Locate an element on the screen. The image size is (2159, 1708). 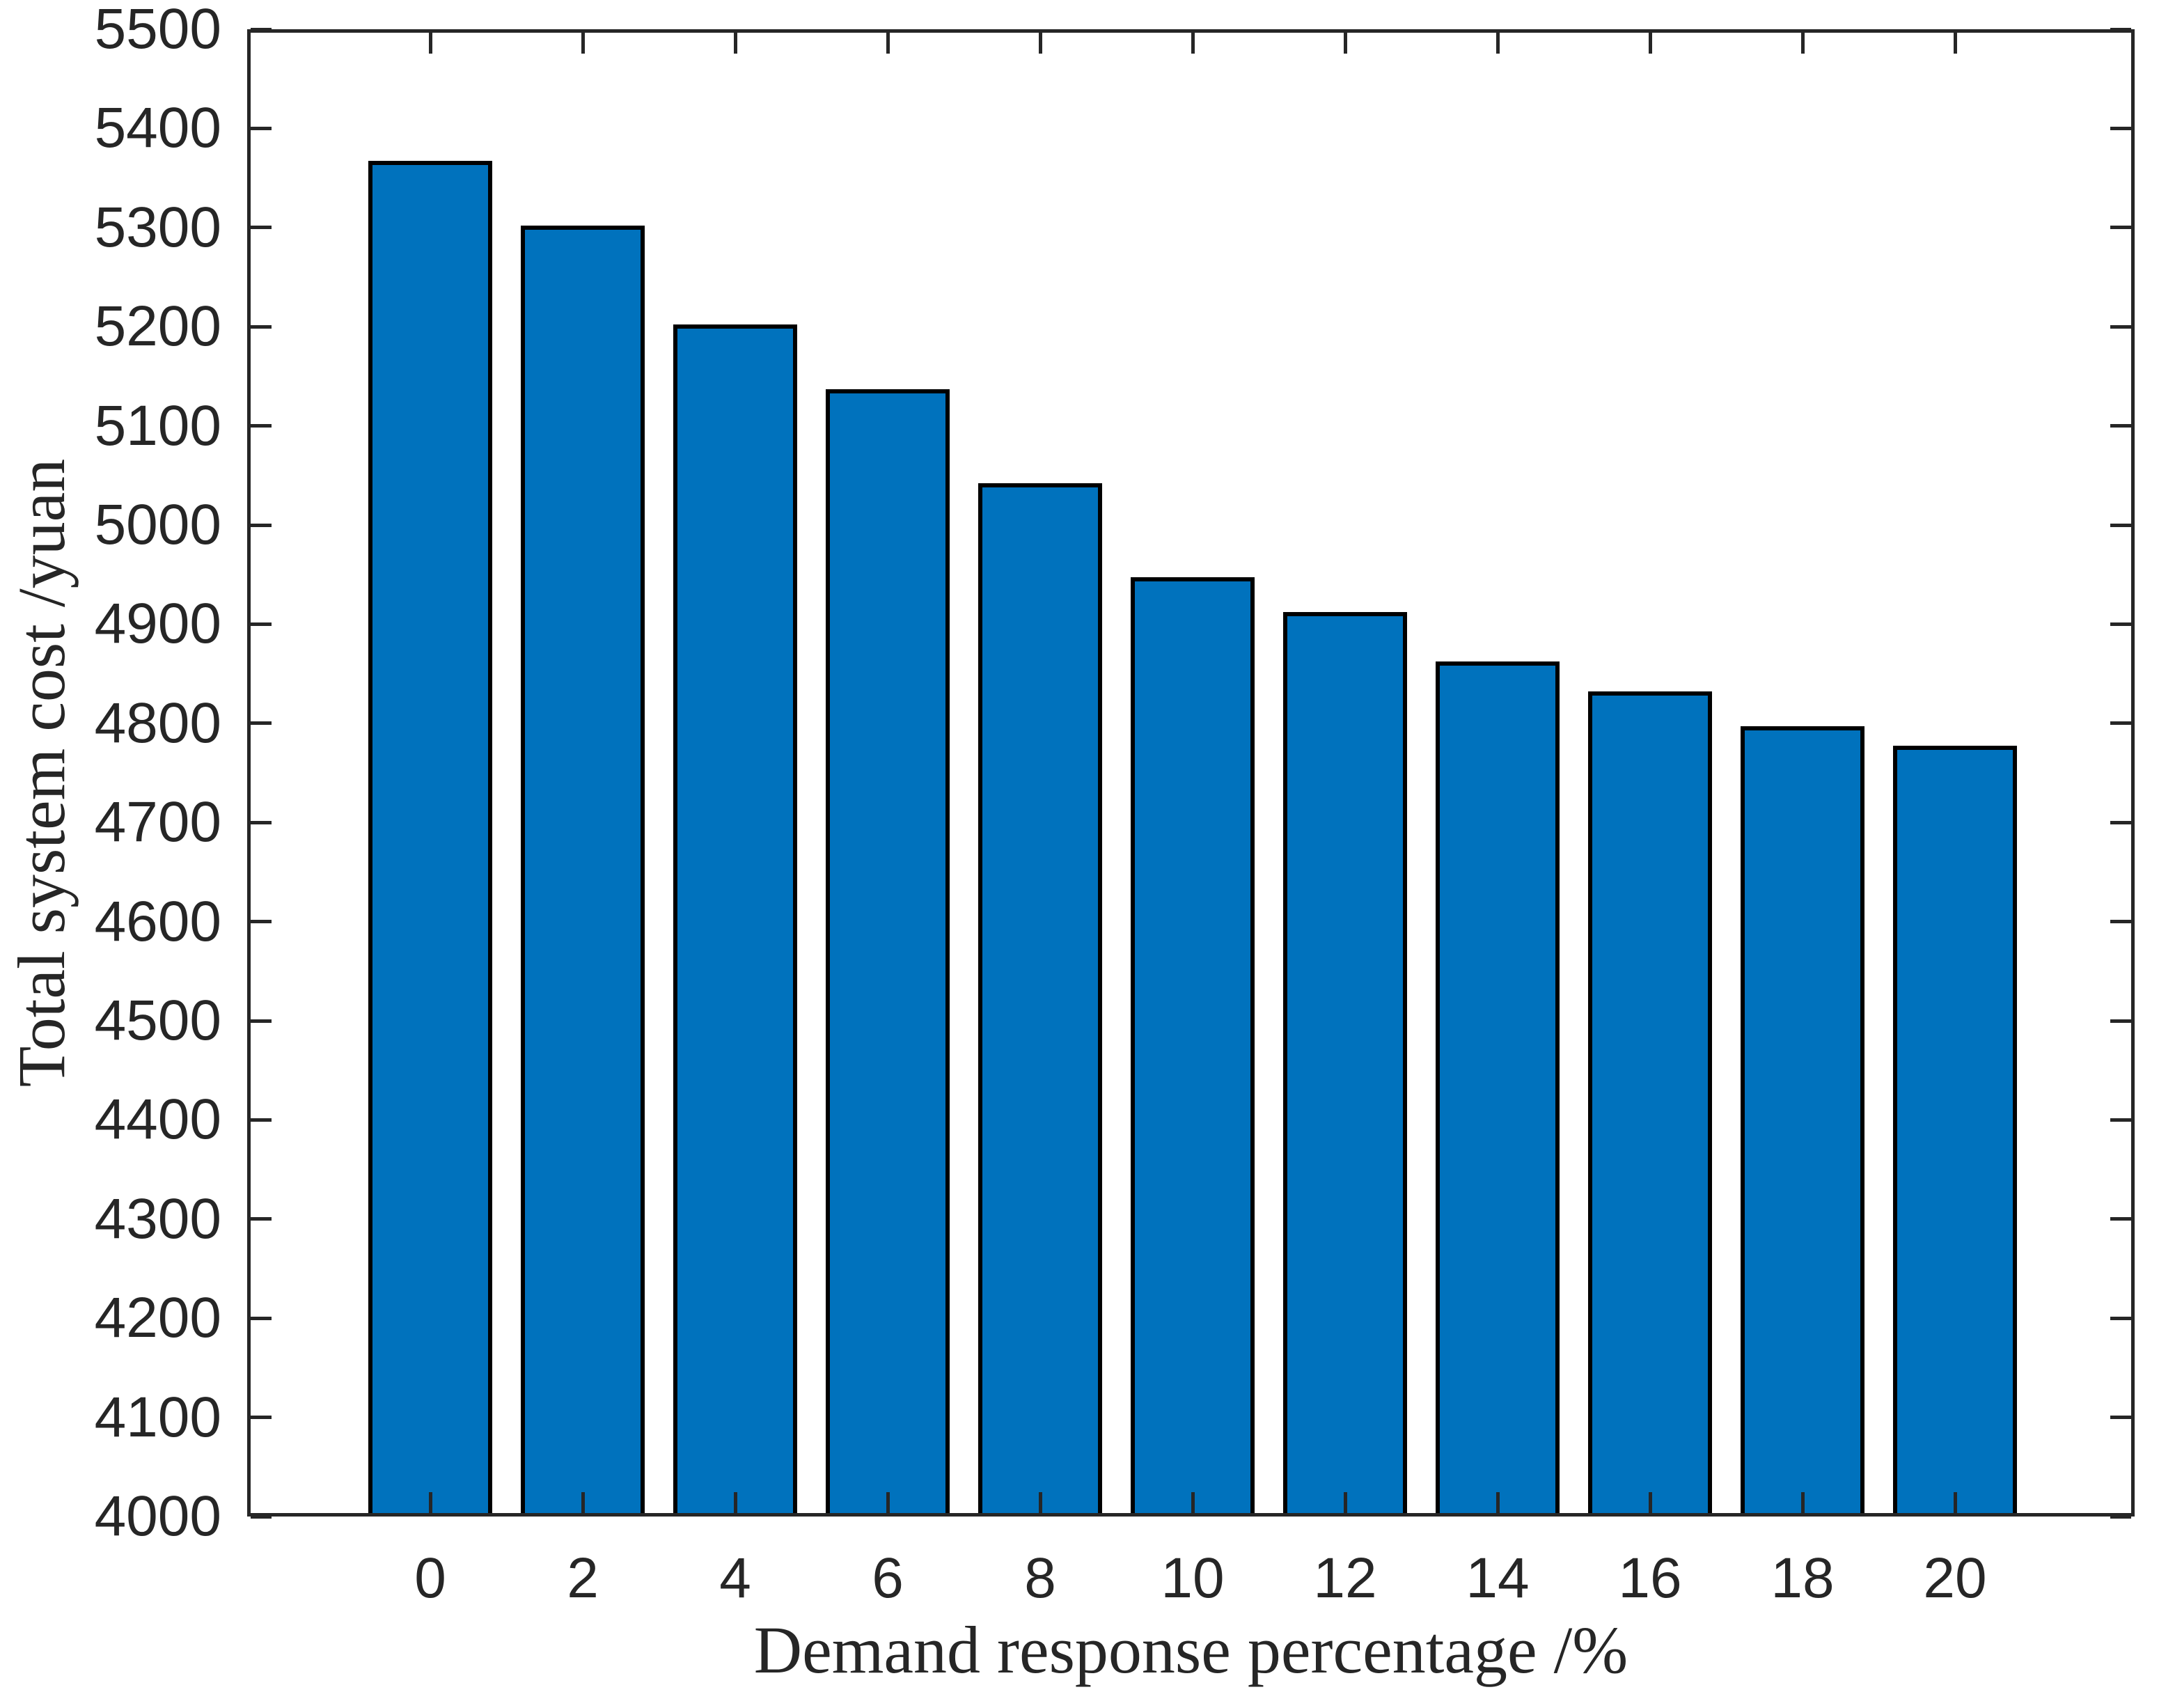
y-tick-label: 5200 is located at coordinates (157, 327).